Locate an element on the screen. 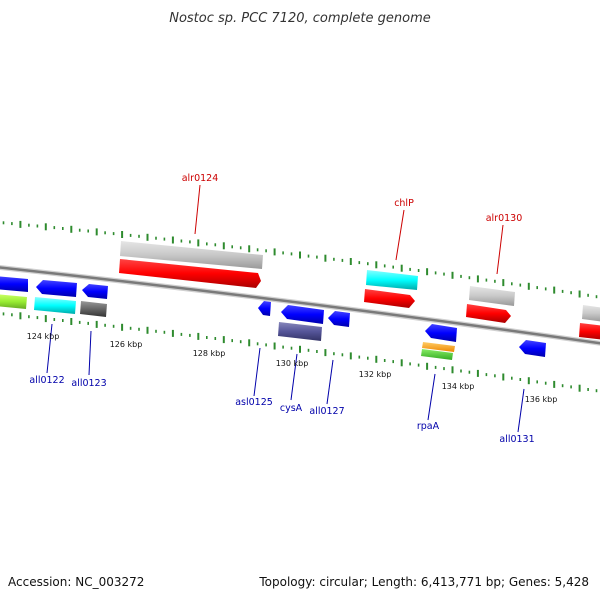 The height and width of the screenshot is (600, 600). gene-rpaA is located at coordinates (441, 333).